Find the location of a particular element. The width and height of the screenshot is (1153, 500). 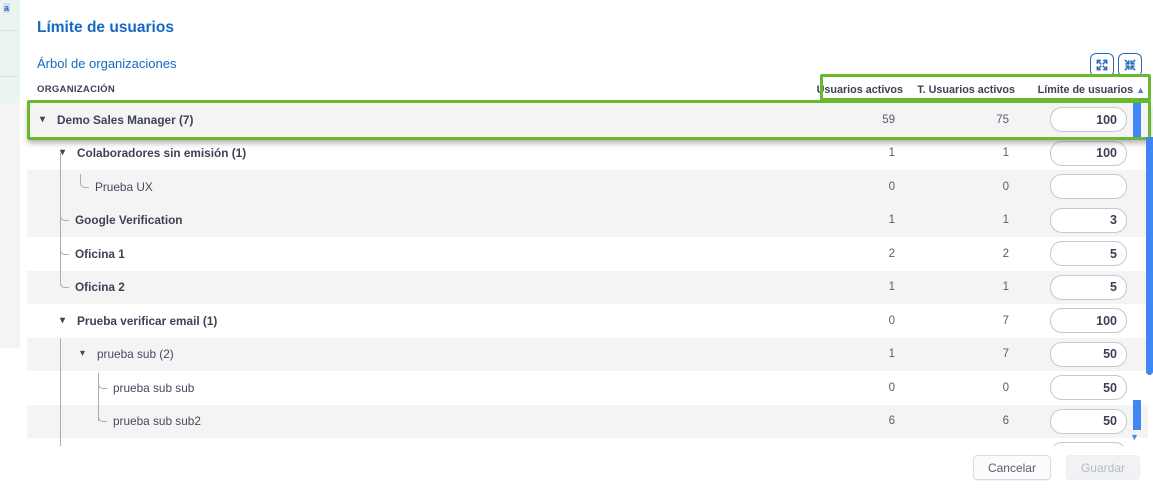

organization-name: Oficina 2 is located at coordinates (100, 287).